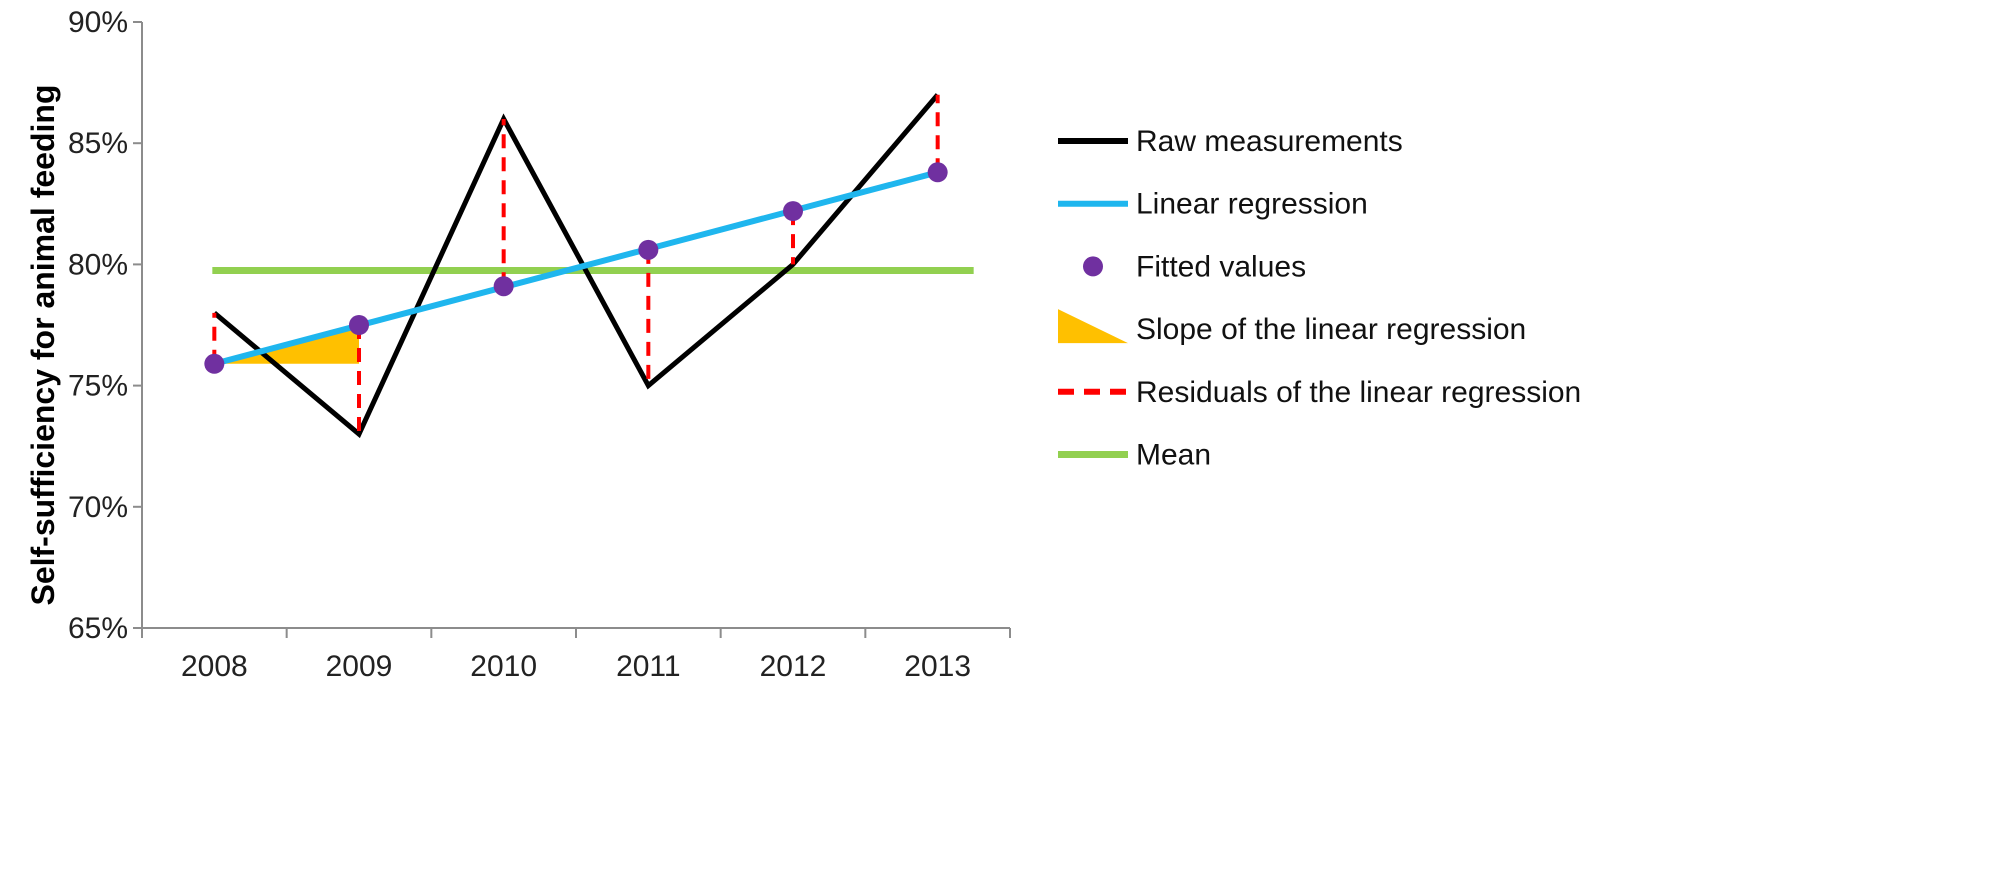 The image size is (2007, 879). Describe the element at coordinates (1331, 329) in the screenshot. I see `legend-label: Slope of the linear regression` at that location.